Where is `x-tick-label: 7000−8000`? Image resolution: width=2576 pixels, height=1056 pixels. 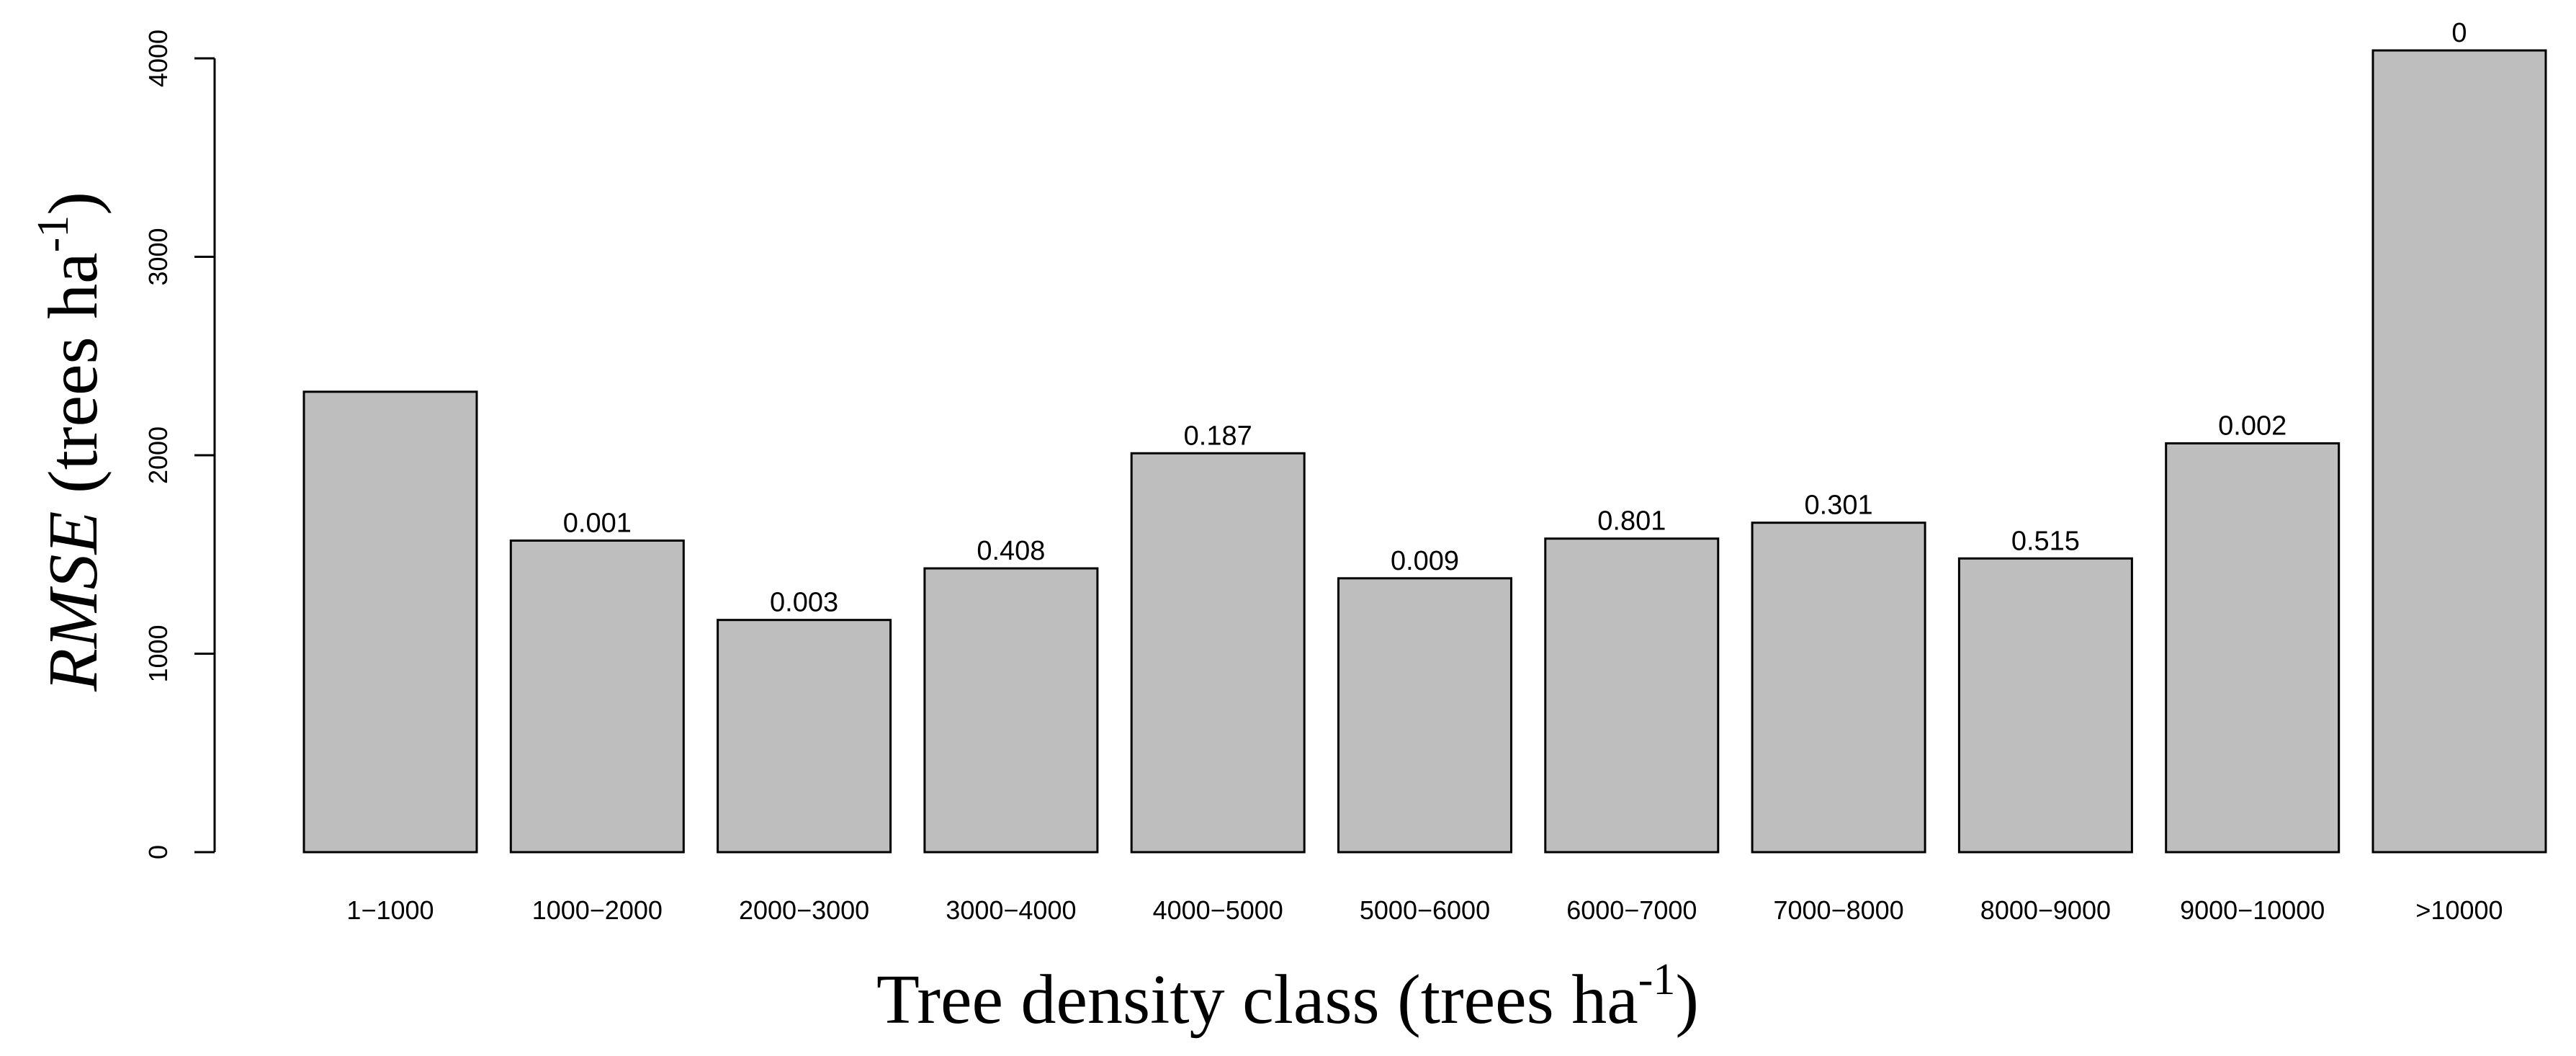 x-tick-label: 7000−8000 is located at coordinates (1838, 910).